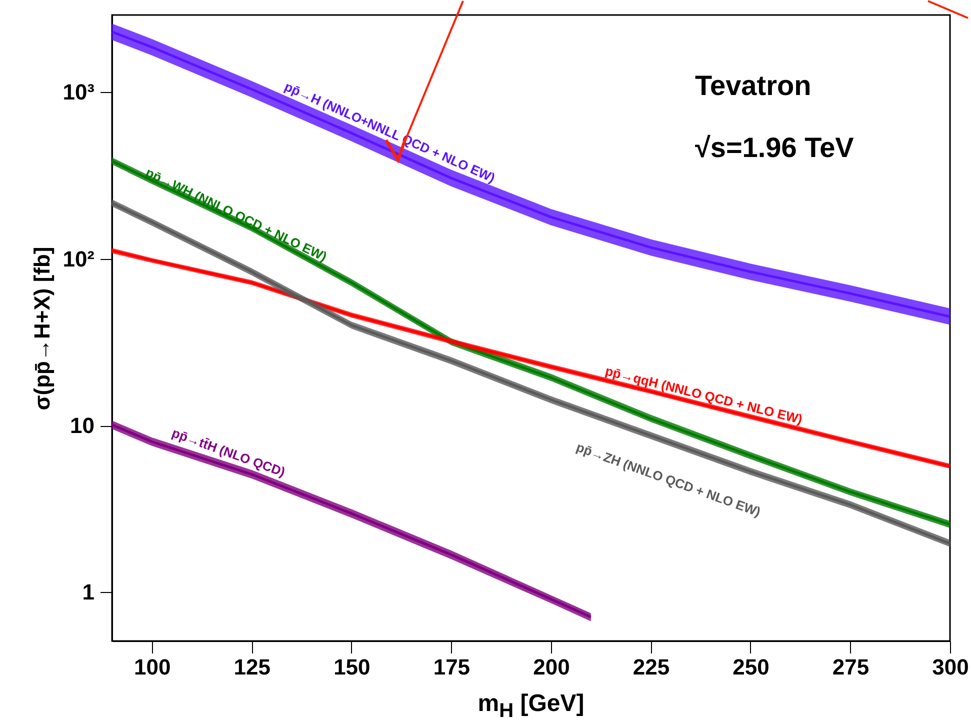 The width and height of the screenshot is (971, 728). Describe the element at coordinates (78, 259) in the screenshot. I see `y-tick-label: 10²` at that location.